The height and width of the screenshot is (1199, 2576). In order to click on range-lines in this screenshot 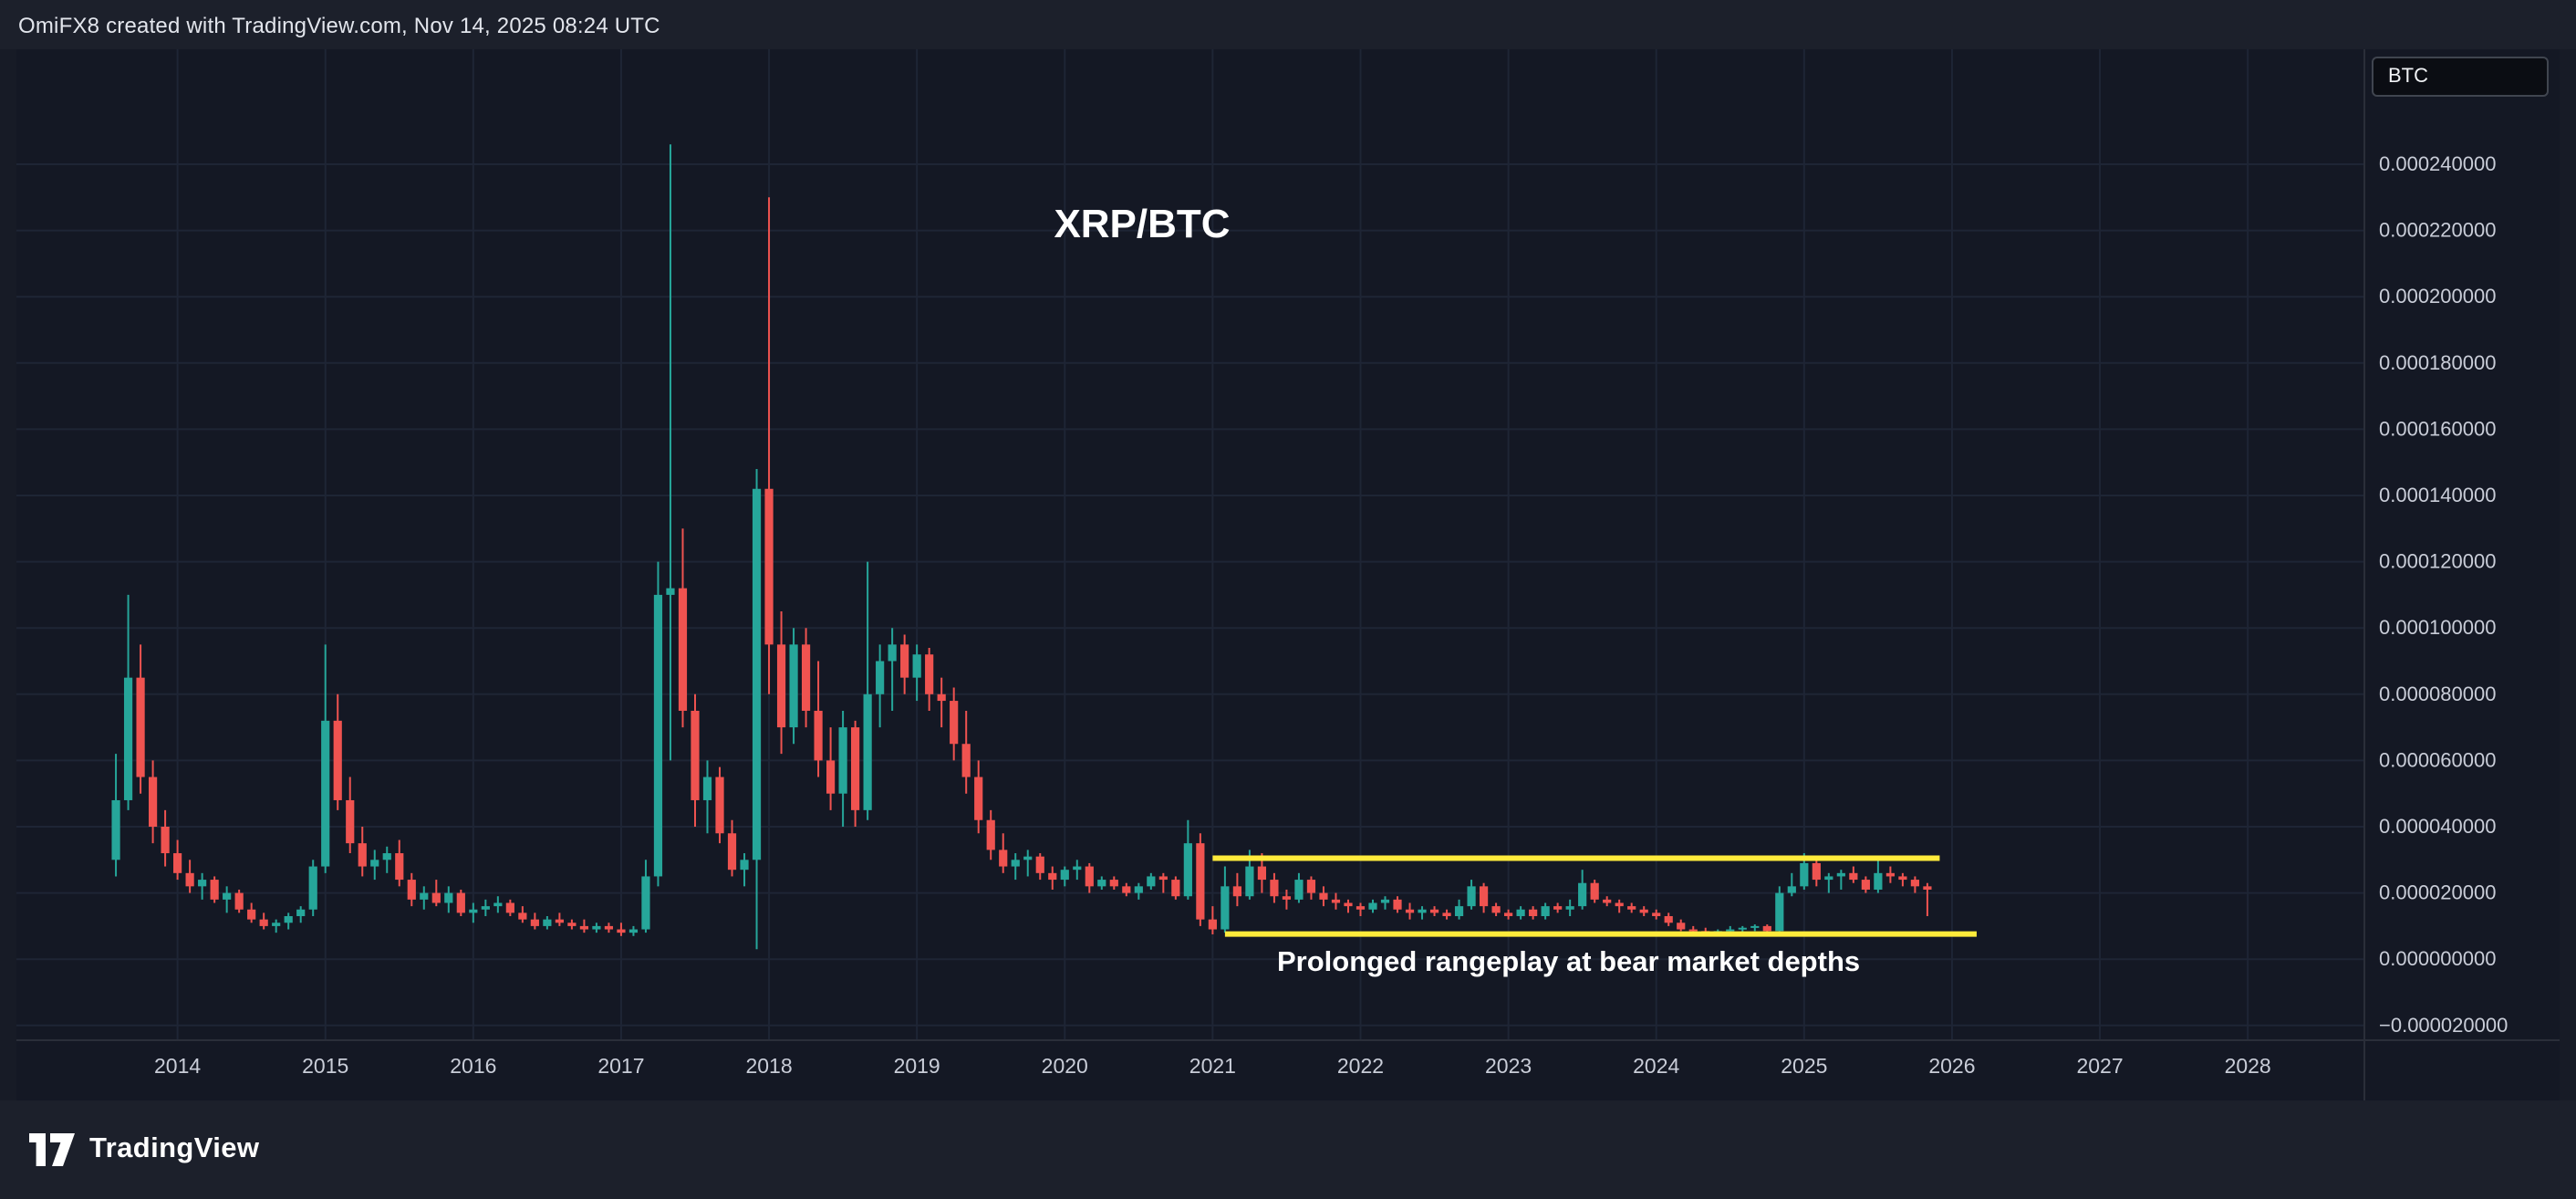, I will do `click(1594, 896)`.